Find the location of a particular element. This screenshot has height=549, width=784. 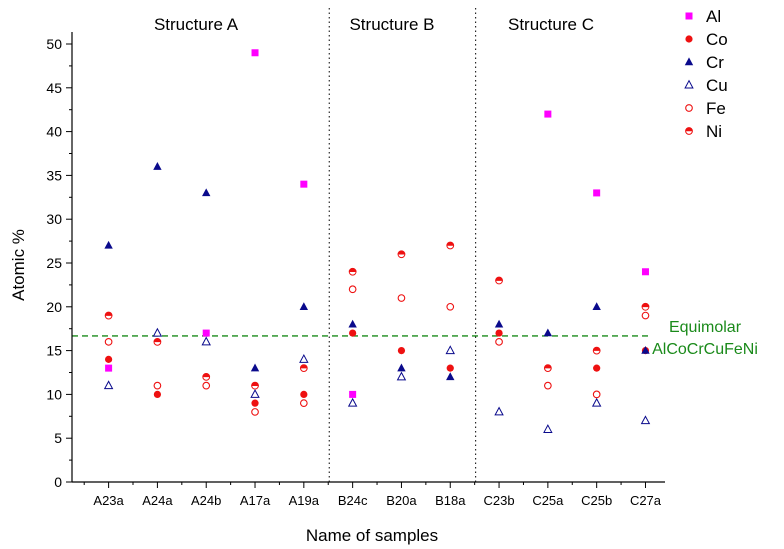

legend-label-co: Co is located at coordinates (717, 39).